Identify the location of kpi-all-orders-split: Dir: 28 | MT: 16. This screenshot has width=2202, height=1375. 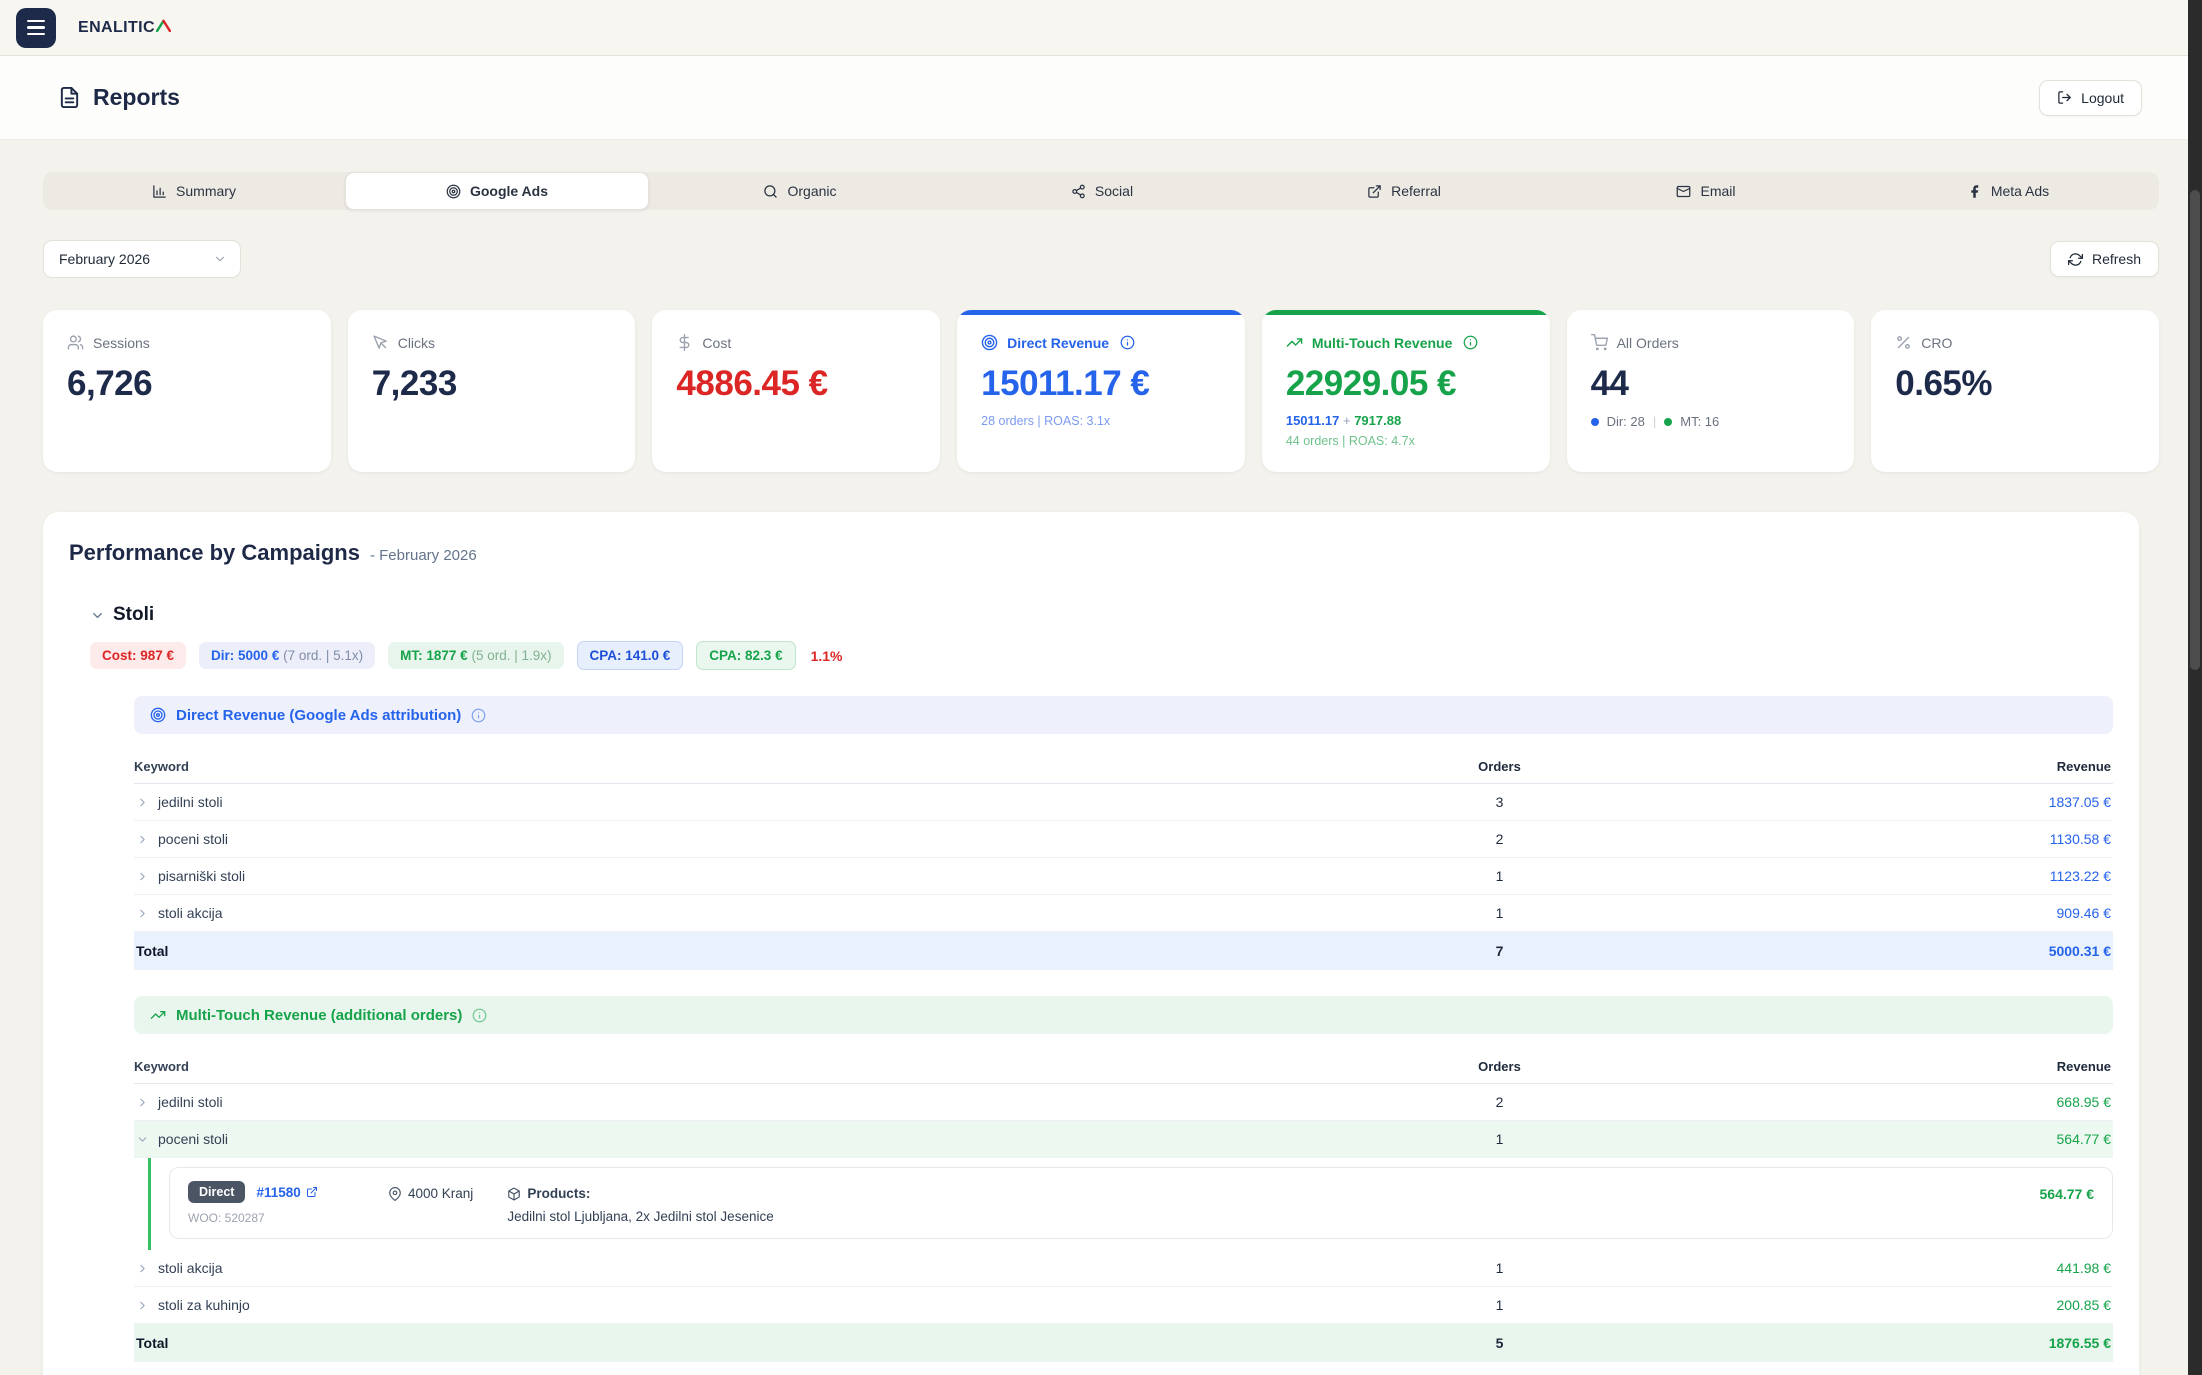
(1710, 421).